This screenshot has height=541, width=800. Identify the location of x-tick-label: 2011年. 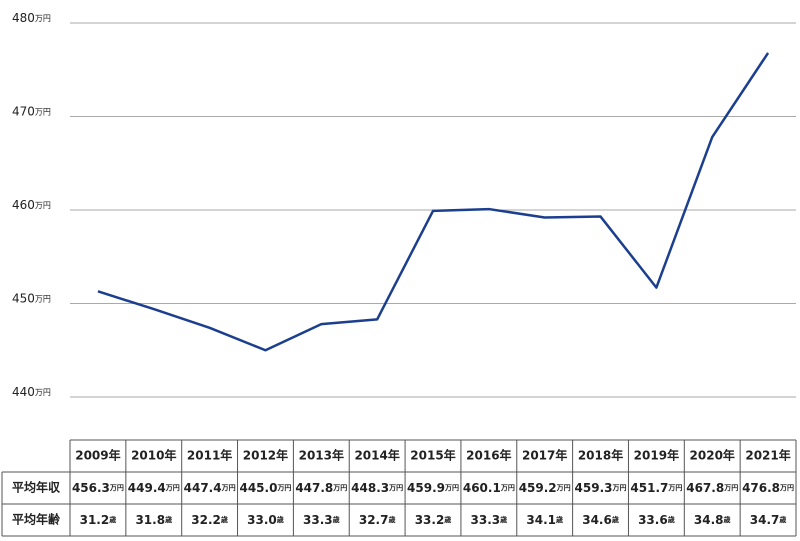
(209, 455).